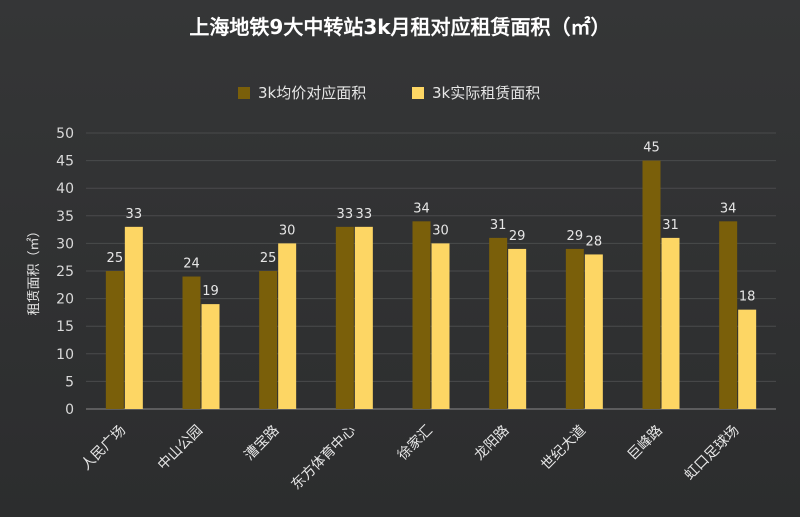 The image size is (800, 517). Describe the element at coordinates (103, 448) in the screenshot. I see `x-category-label: 人民广场` at that location.